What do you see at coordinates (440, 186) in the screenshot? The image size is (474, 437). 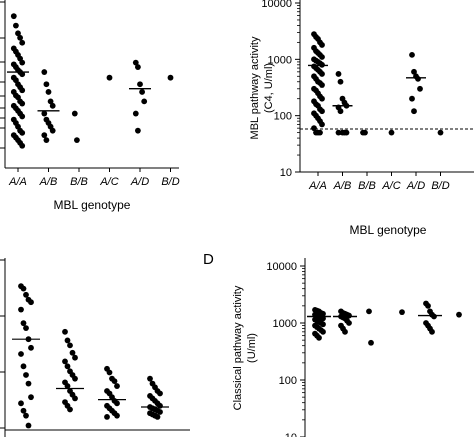 I see `tr-x-tick-label: B/D` at bounding box center [440, 186].